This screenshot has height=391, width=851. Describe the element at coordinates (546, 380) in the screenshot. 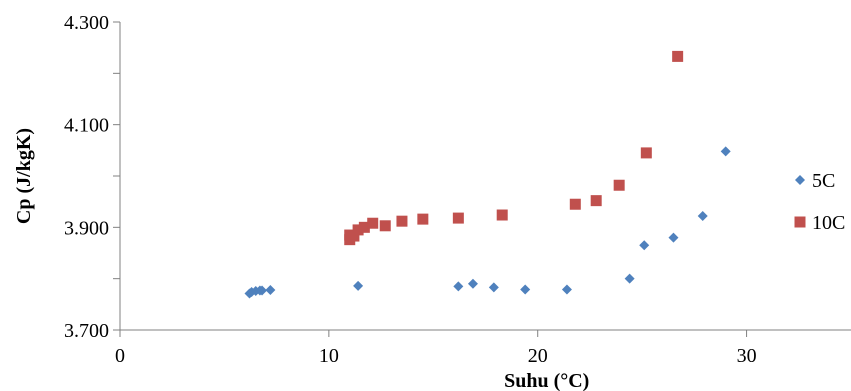

I see `x-axis-title: Suhu (°C)` at that location.